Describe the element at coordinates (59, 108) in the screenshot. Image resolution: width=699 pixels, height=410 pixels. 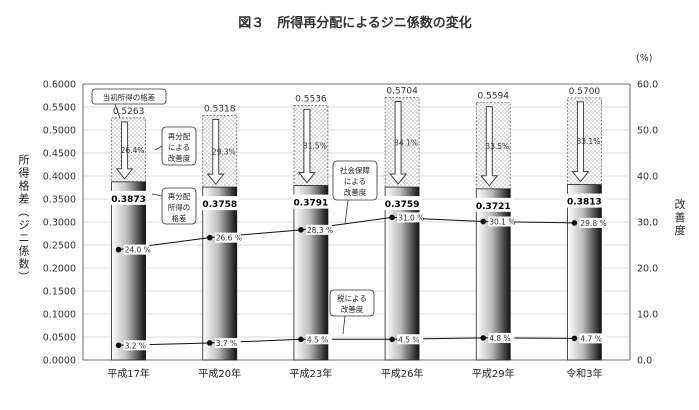
I see `left-tick-label: 0.5500` at that location.